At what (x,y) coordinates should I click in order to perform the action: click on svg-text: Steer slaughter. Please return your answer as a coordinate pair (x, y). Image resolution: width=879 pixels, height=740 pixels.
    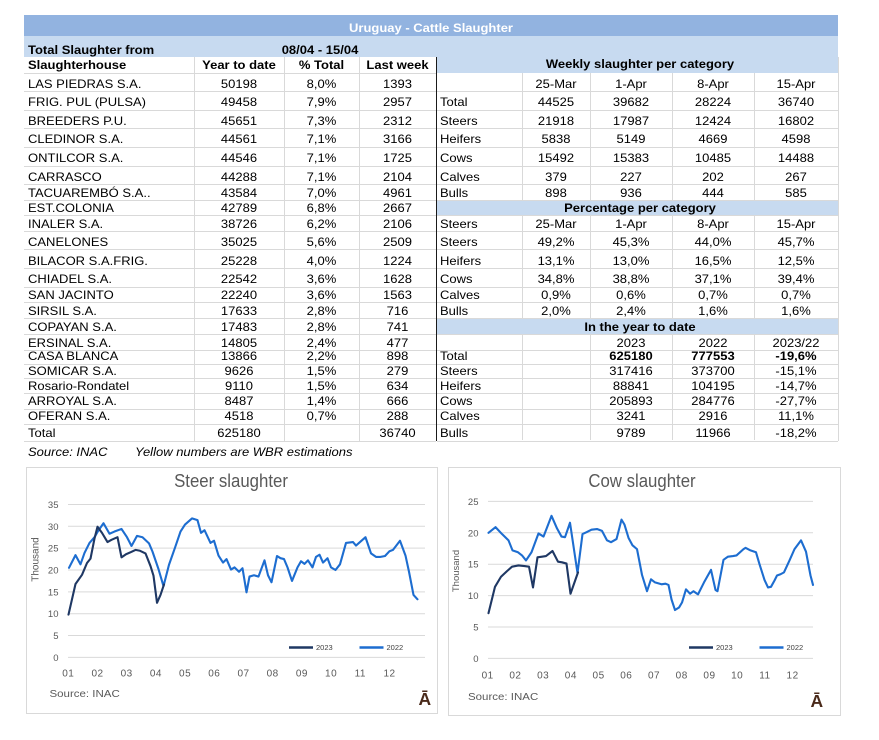
    Looking at the image, I should click on (231, 480).